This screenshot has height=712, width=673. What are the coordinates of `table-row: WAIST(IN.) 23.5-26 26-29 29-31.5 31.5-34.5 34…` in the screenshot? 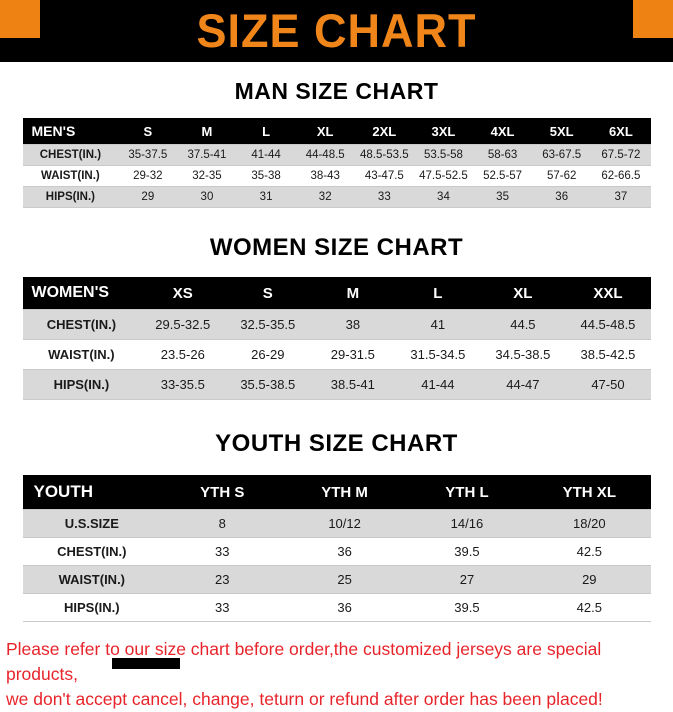 It's located at (336, 354).